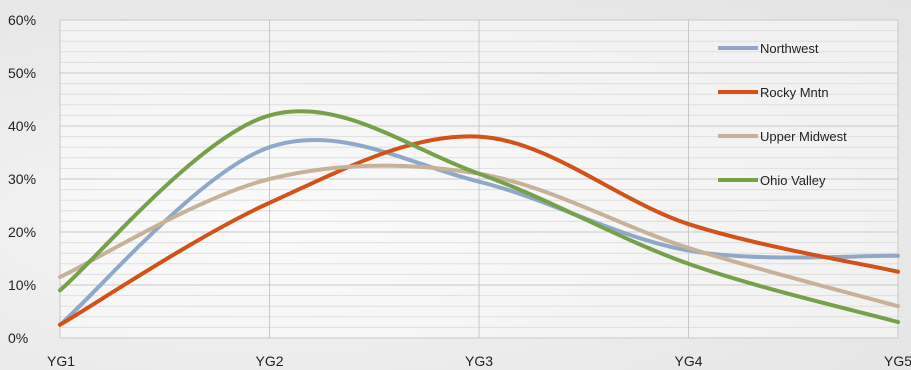 The image size is (911, 370). Describe the element at coordinates (22, 232) in the screenshot. I see `y-tick-label: 20%` at that location.